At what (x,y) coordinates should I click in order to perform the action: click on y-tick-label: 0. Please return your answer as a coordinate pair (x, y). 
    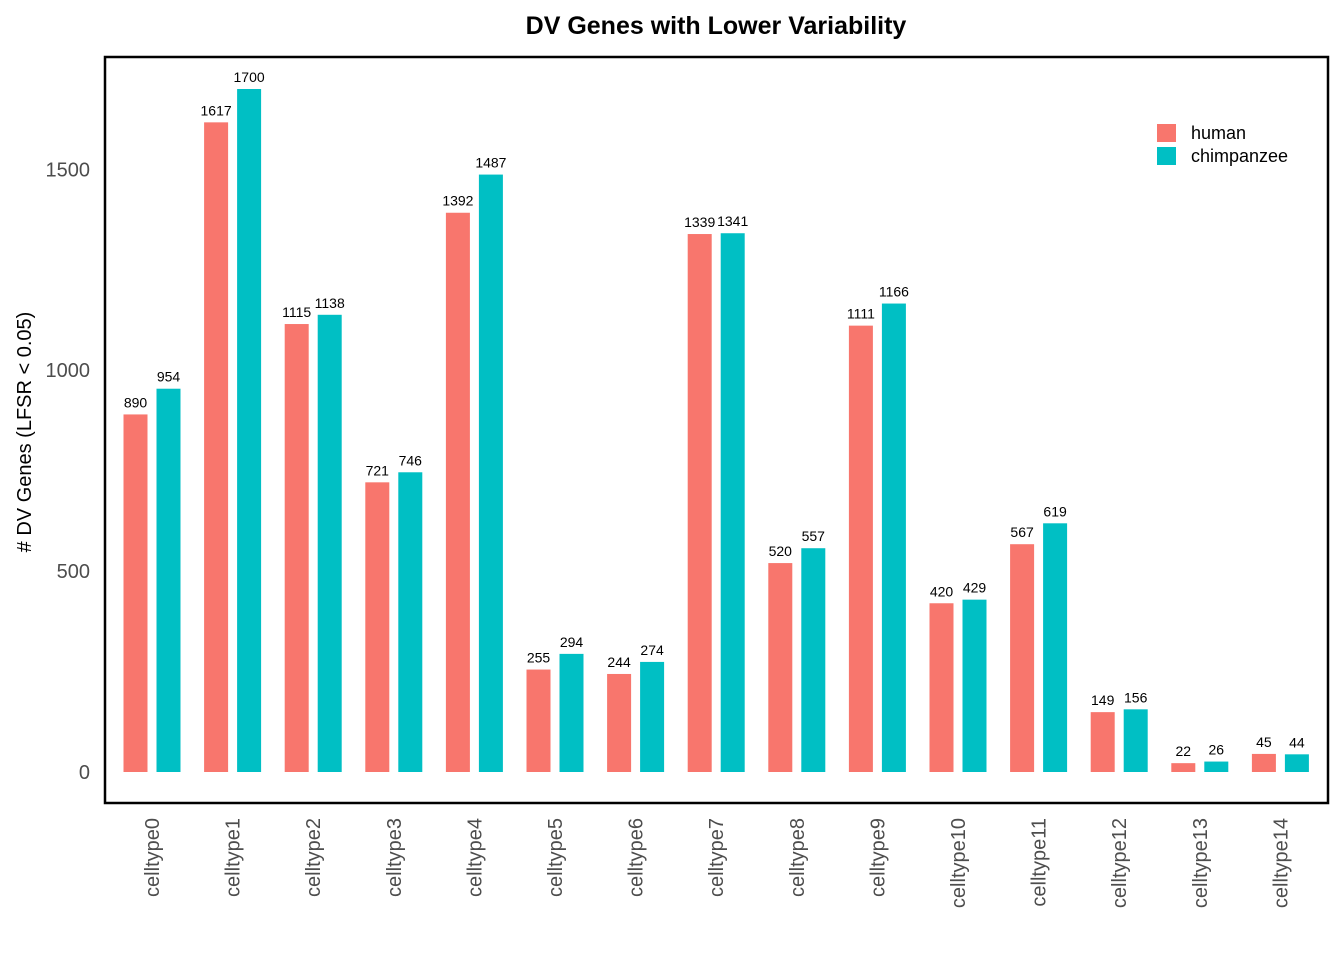
    Looking at the image, I should click on (84, 773).